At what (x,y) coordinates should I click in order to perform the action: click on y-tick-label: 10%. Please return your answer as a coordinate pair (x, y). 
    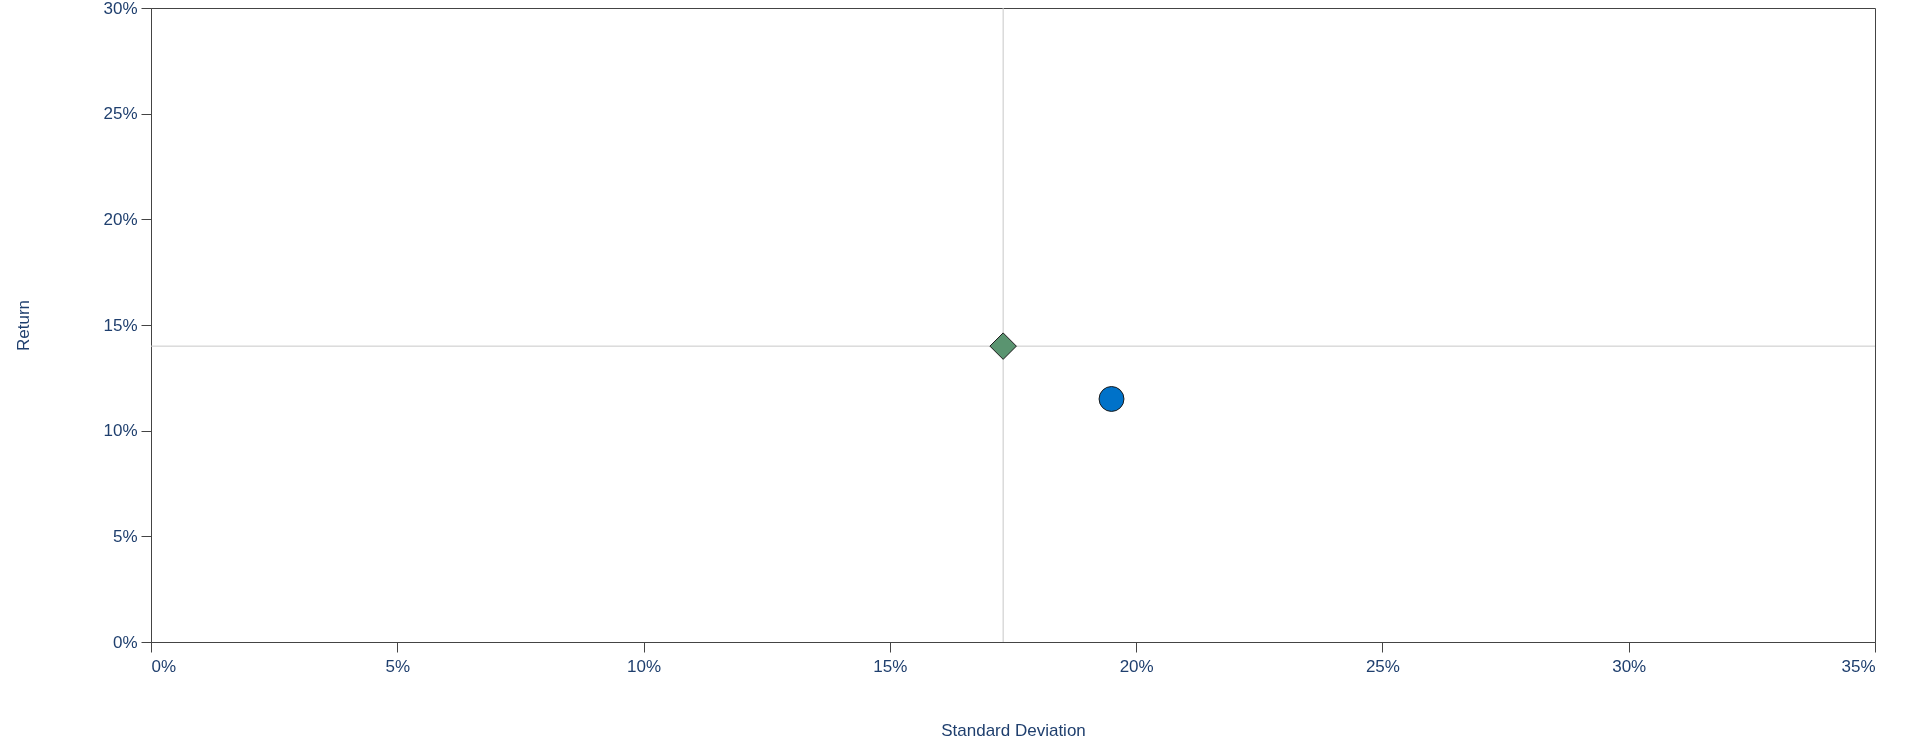
    Looking at the image, I should click on (120, 431).